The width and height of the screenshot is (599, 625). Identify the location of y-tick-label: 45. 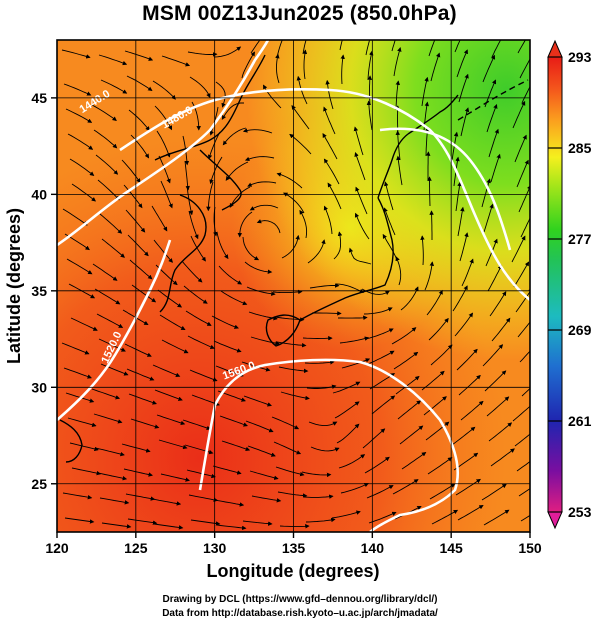
(39, 98).